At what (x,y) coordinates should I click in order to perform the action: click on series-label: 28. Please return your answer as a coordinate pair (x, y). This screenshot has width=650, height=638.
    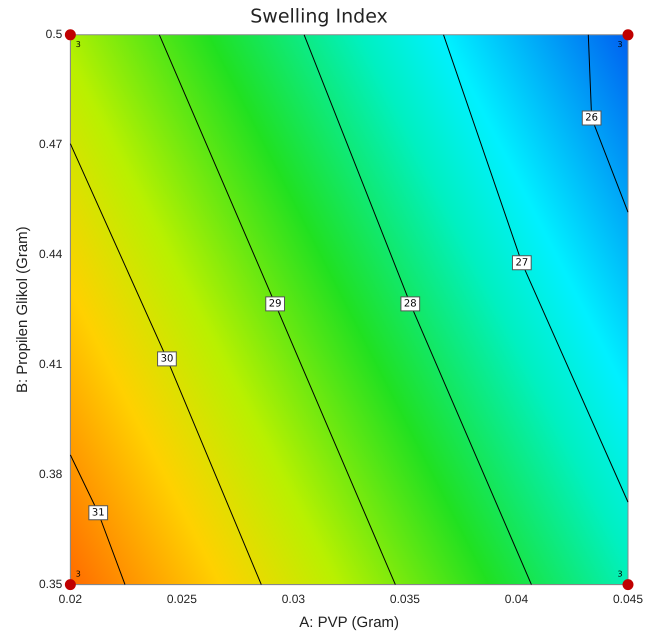
    Looking at the image, I should click on (410, 304).